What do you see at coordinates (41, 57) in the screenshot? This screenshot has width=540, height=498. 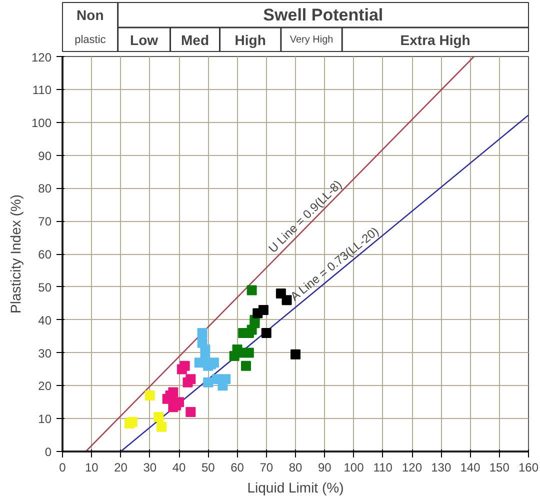 I see `y-tick-label: 120` at bounding box center [41, 57].